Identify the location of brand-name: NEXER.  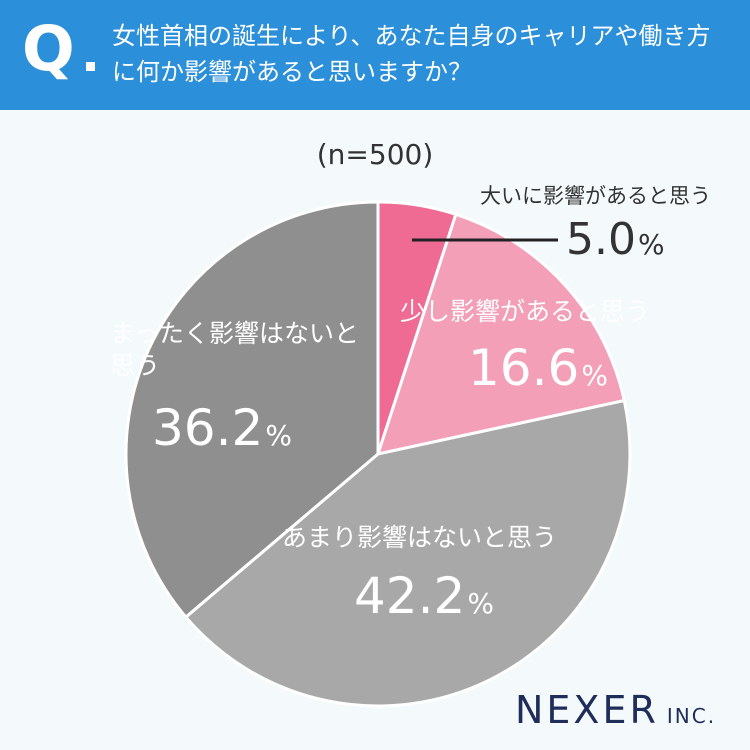
(587, 710).